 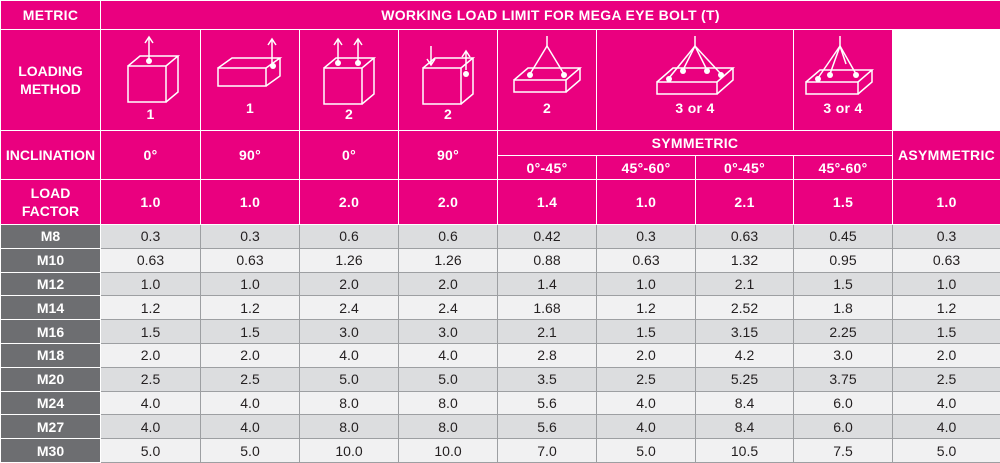 What do you see at coordinates (695, 65) in the screenshot?
I see `plate-three-four-leg-sling-icon` at bounding box center [695, 65].